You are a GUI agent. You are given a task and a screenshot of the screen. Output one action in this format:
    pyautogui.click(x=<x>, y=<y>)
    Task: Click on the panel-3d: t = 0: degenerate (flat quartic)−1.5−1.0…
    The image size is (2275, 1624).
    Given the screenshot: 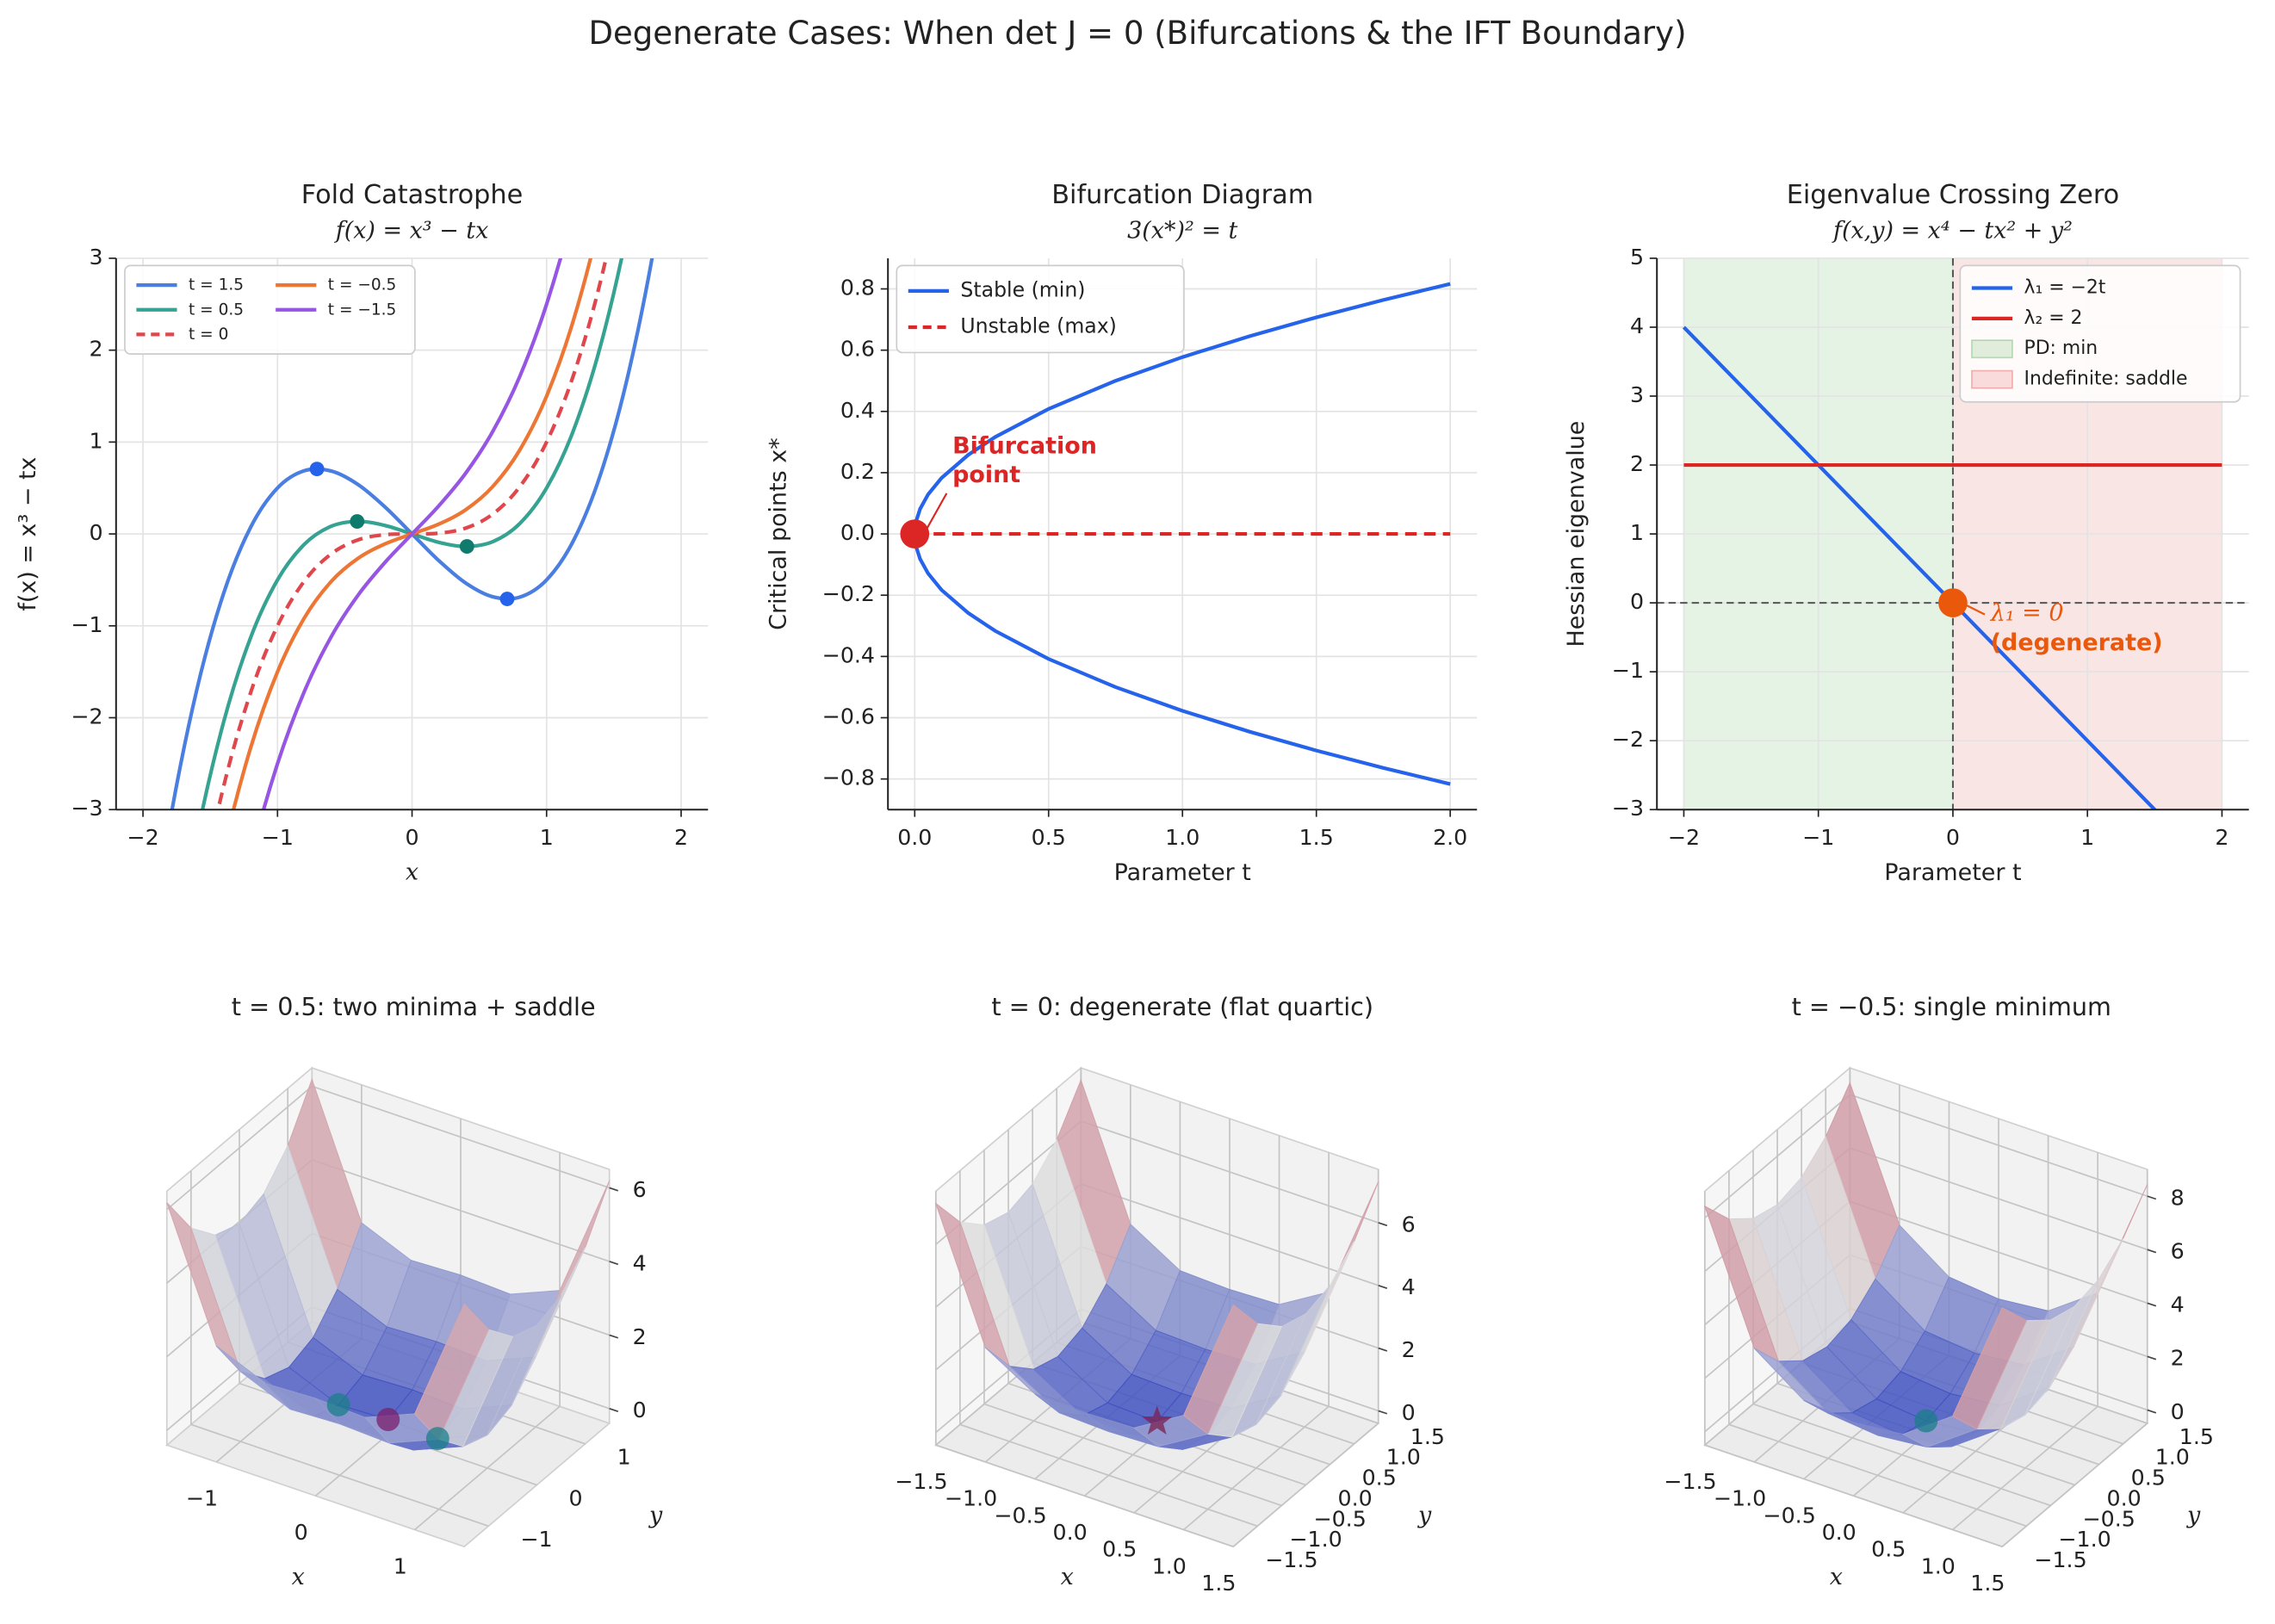 What is the action you would take?
    pyautogui.click(x=1170, y=1294)
    